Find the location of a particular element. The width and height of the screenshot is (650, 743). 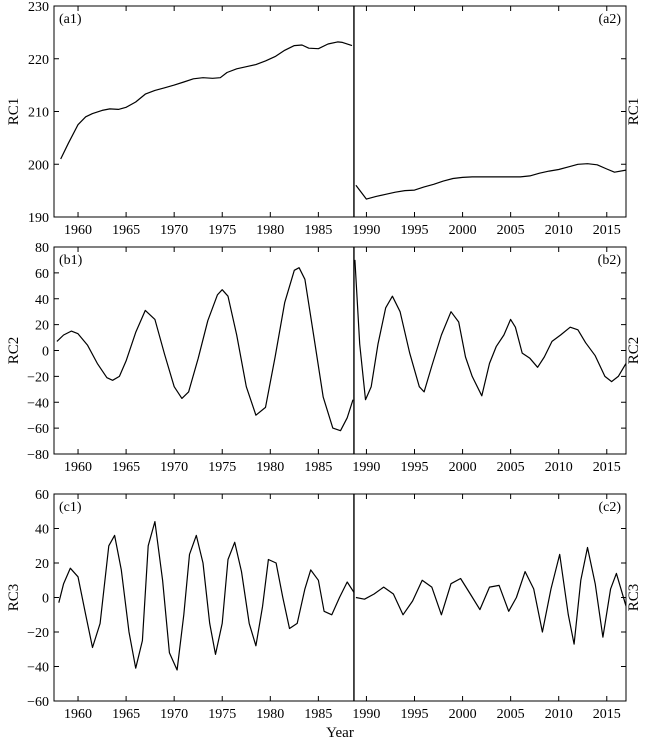

rc3-x-tick-label: 1960 is located at coordinates (78, 714).